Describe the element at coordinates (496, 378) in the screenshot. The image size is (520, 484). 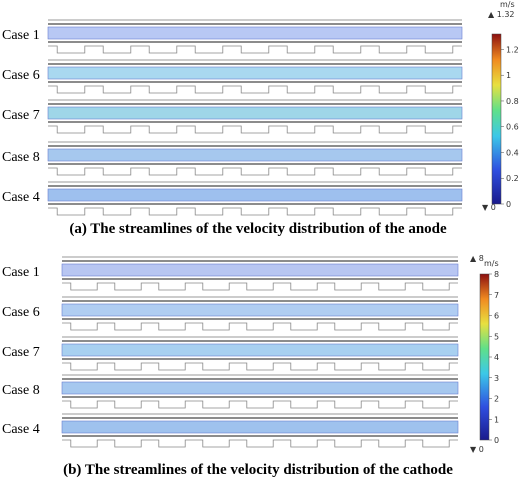
I see `colorbar-tick-label: 3` at that location.